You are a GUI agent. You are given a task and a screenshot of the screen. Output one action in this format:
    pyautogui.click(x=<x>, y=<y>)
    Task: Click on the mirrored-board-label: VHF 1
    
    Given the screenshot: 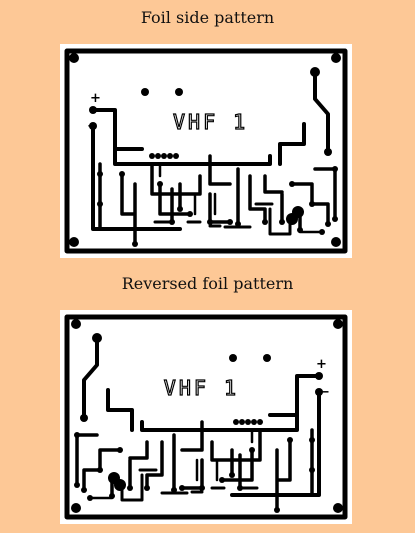 What is the action you would take?
    pyautogui.click(x=201, y=388)
    